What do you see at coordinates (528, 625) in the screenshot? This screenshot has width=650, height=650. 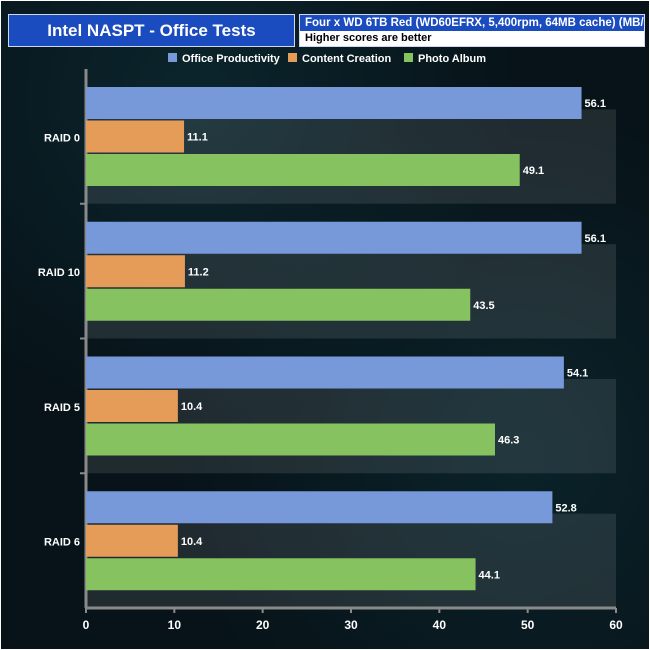 I see `x-tick-label: 50` at bounding box center [528, 625].